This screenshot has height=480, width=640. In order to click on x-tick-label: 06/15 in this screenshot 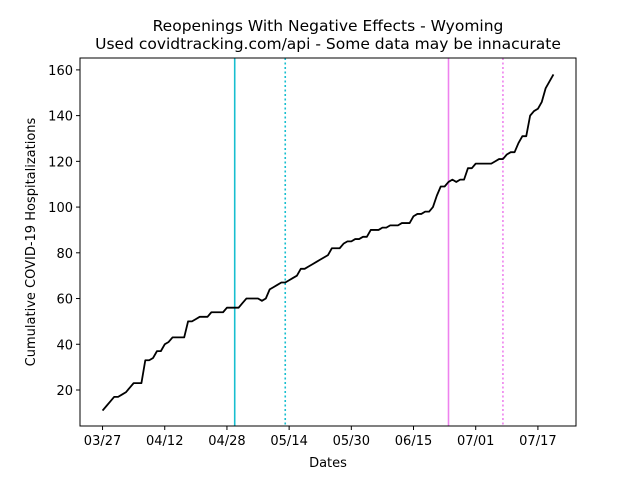, I will do `click(413, 441)`.